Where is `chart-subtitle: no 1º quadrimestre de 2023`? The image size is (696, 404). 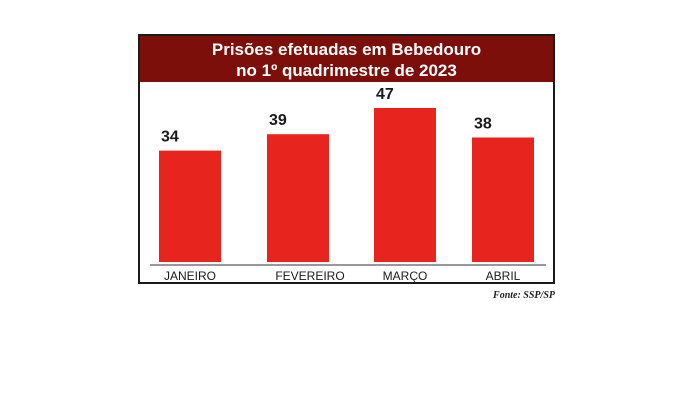
chart-subtitle: no 1º quadrimestre de 2023 is located at coordinates (346, 70).